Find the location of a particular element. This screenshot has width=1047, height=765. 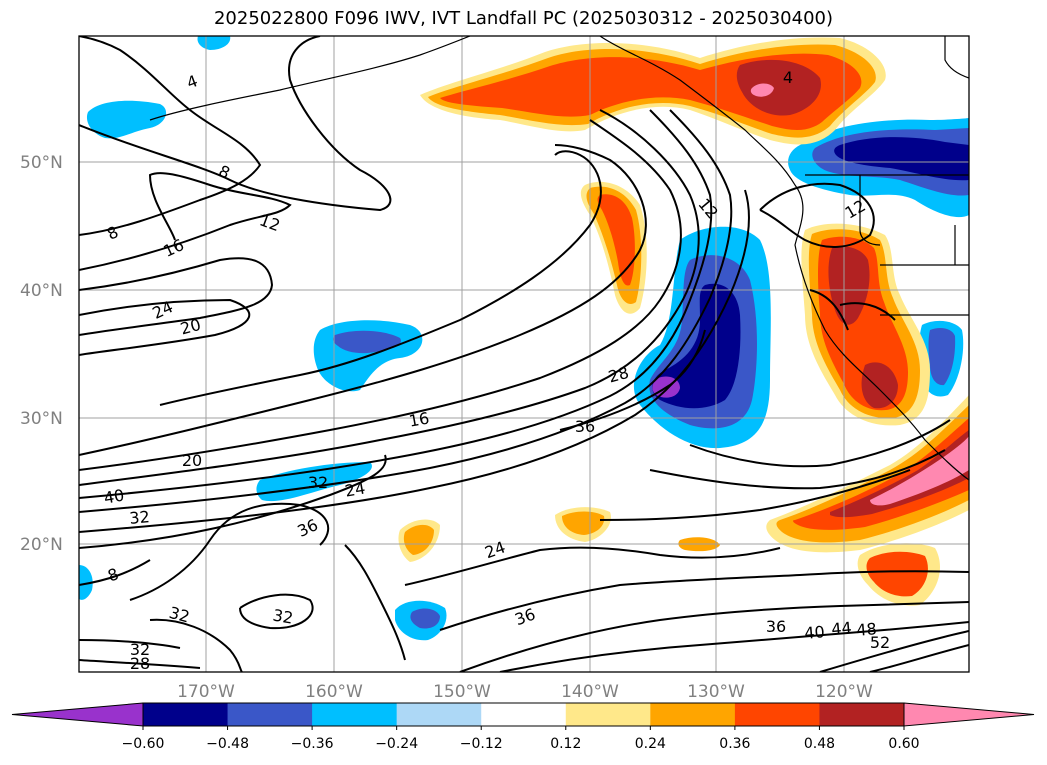

negative-anomaly-sw is located at coordinates (86, 582).